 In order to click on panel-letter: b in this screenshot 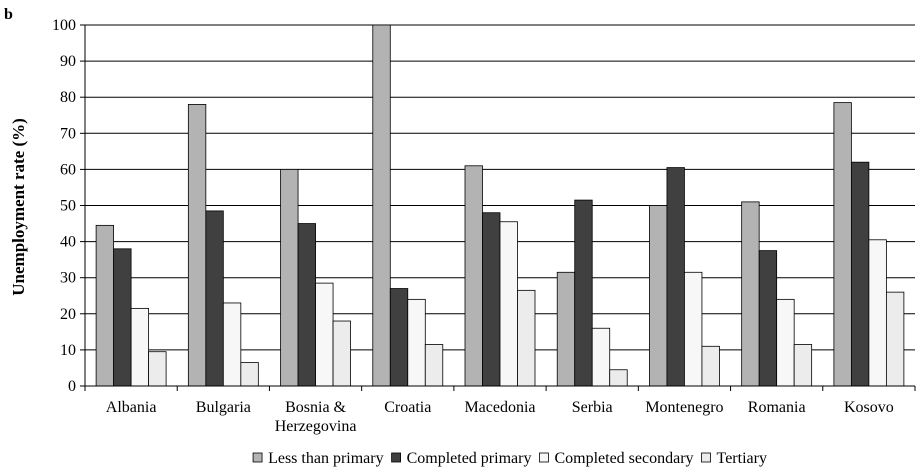, I will do `click(8, 14)`.